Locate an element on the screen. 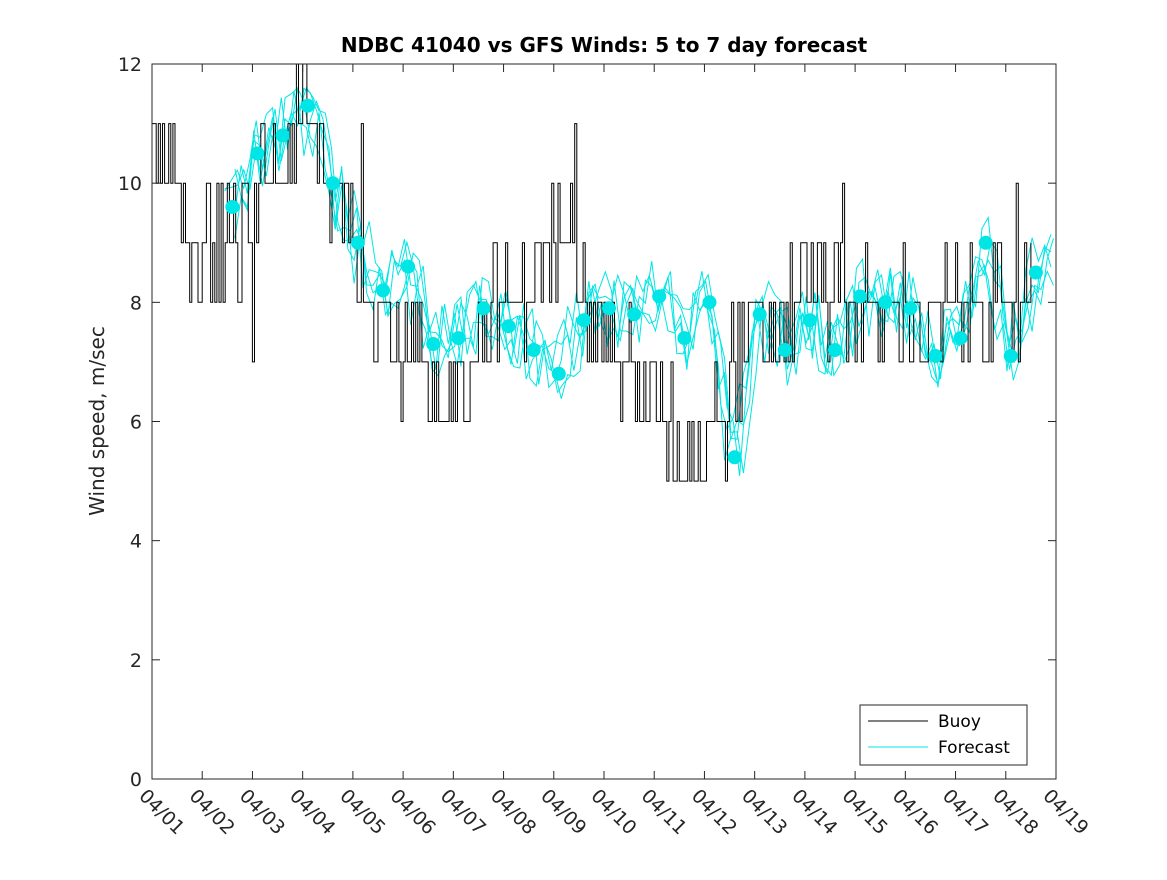 Image resolution: width=1167 pixels, height=880 pixels. legend: Buoy Forecast is located at coordinates (943, 735).